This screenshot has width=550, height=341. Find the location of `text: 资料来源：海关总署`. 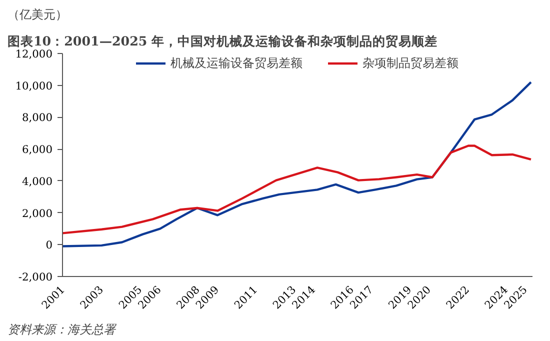

text: 资料来源：海关总署 is located at coordinates (63, 329).